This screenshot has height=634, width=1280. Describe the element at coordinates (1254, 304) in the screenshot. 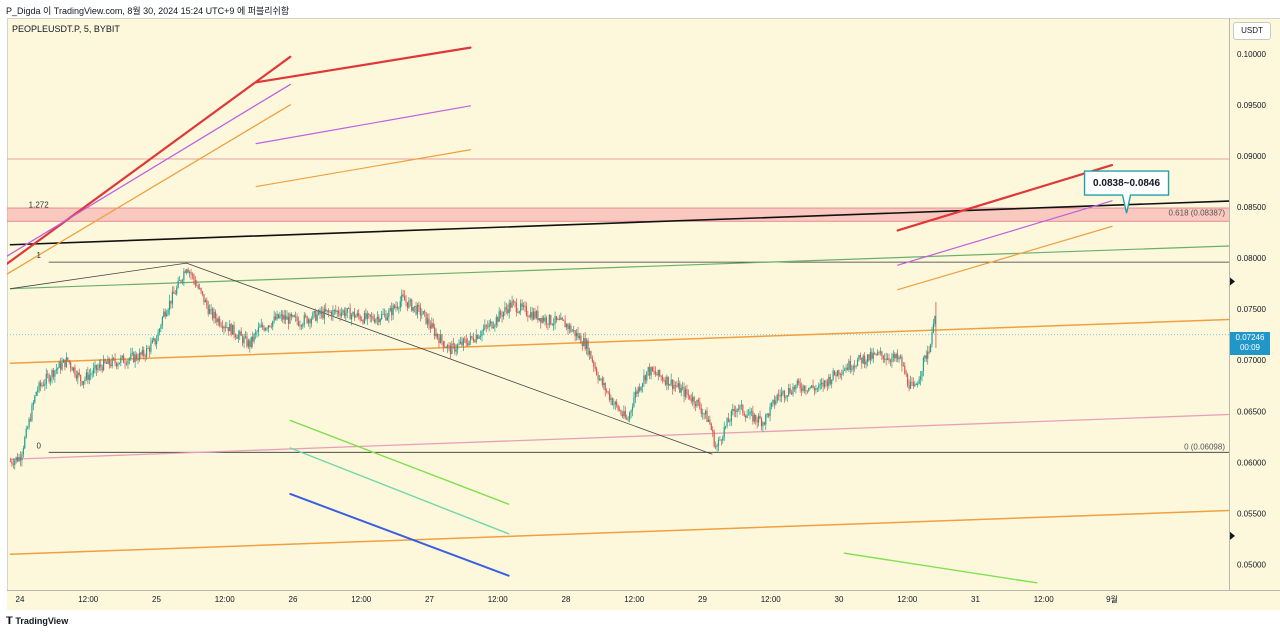

I see `price-axis` at that location.